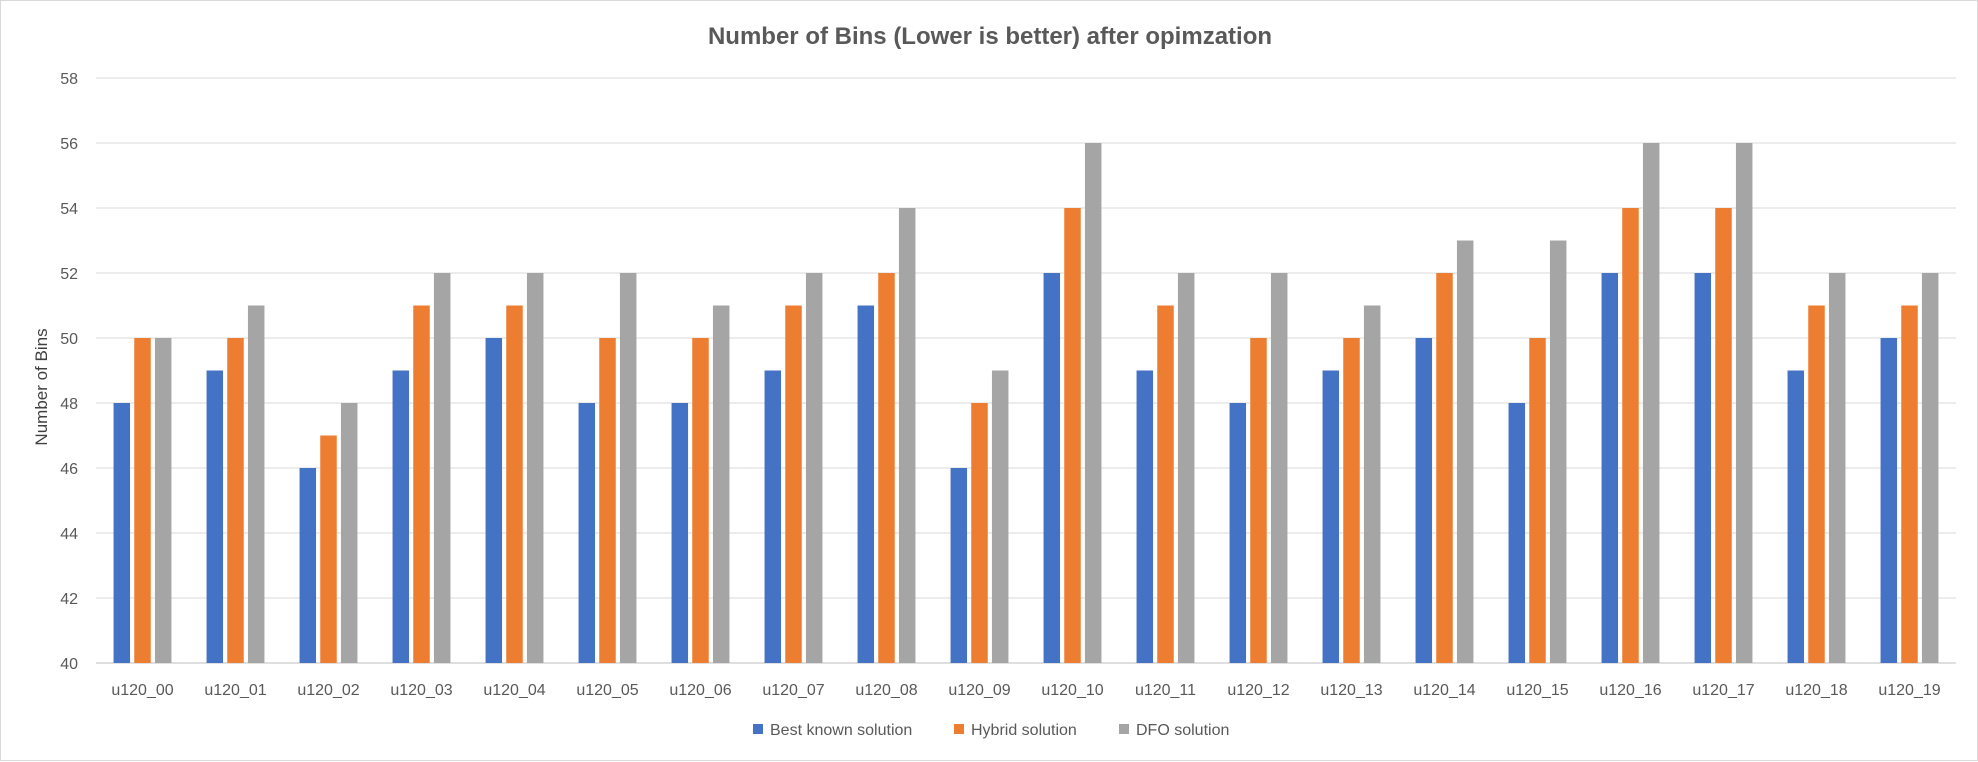  What do you see at coordinates (886, 690) in the screenshot?
I see `x-tick-label: u120_08` at bounding box center [886, 690].